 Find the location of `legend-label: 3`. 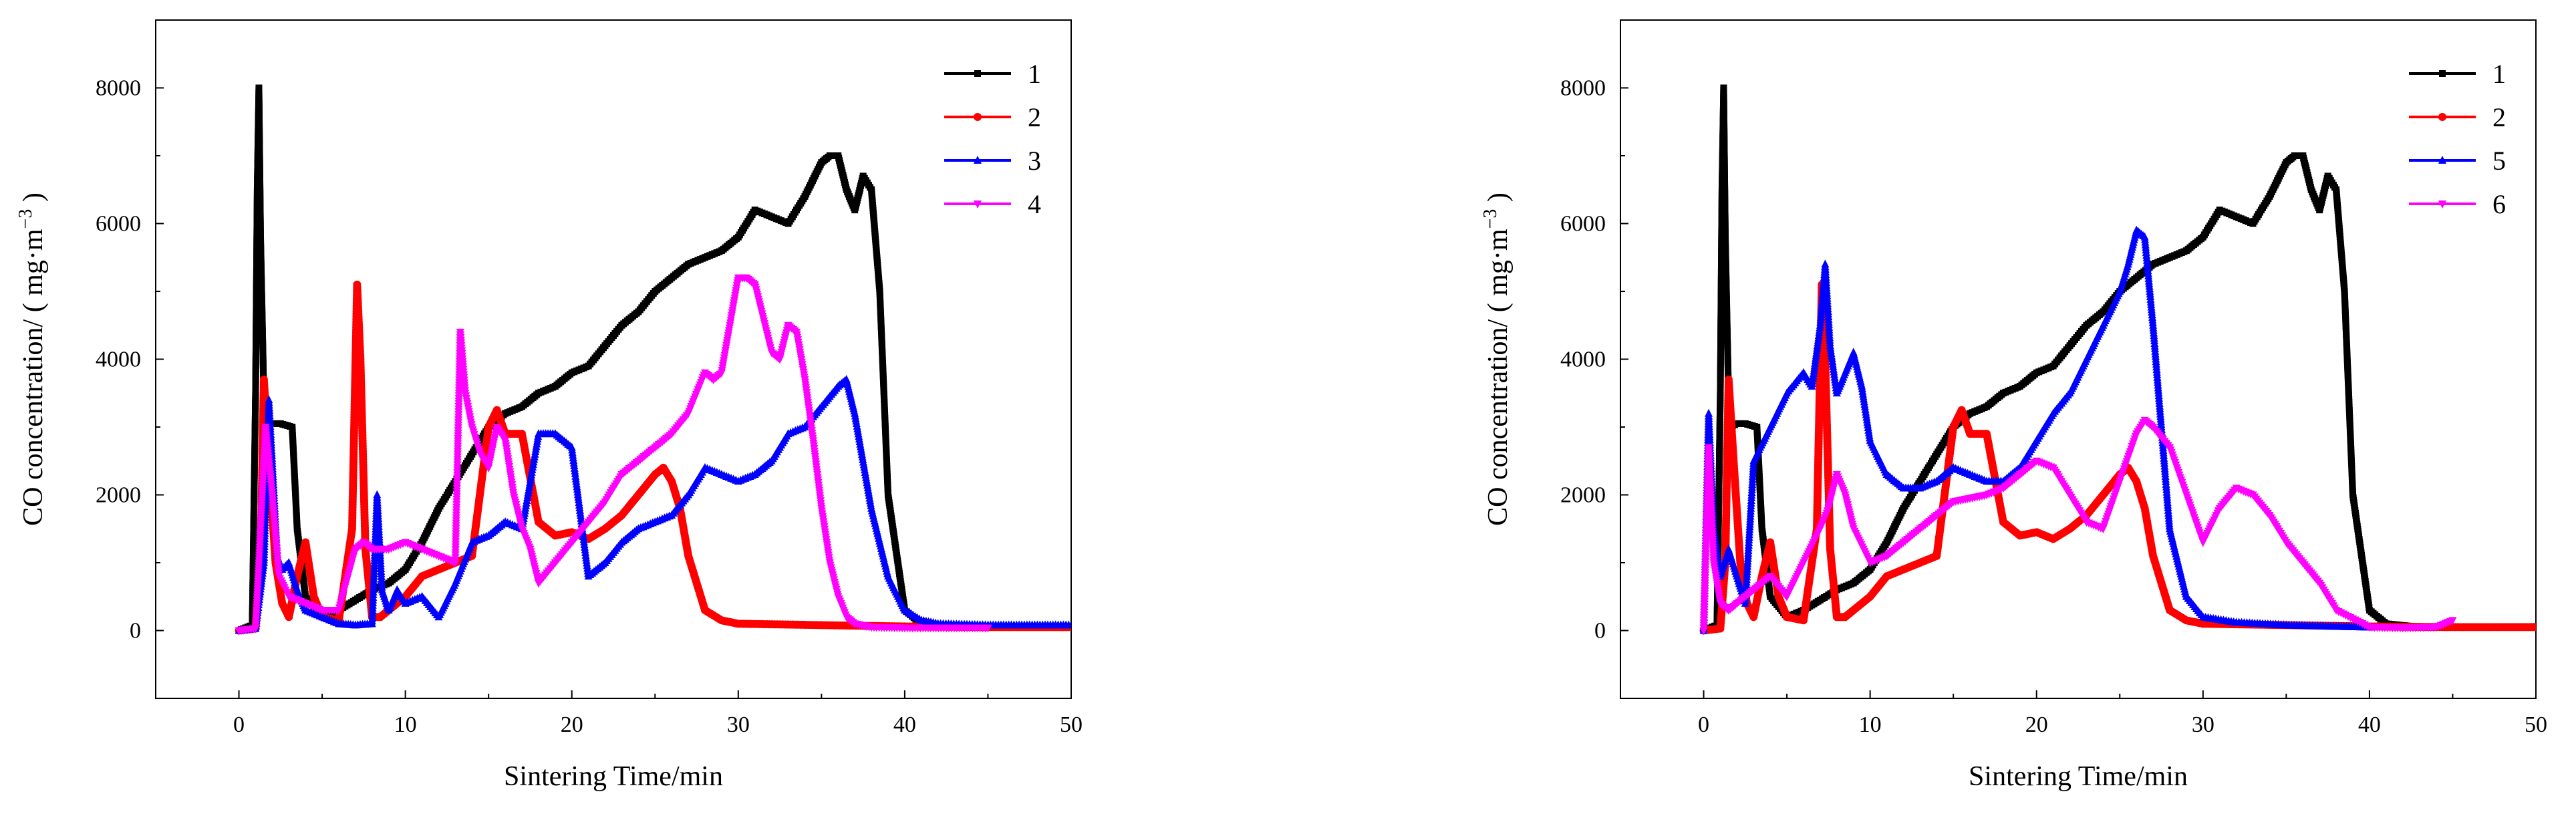

legend-label: 3 is located at coordinates (1034, 161).